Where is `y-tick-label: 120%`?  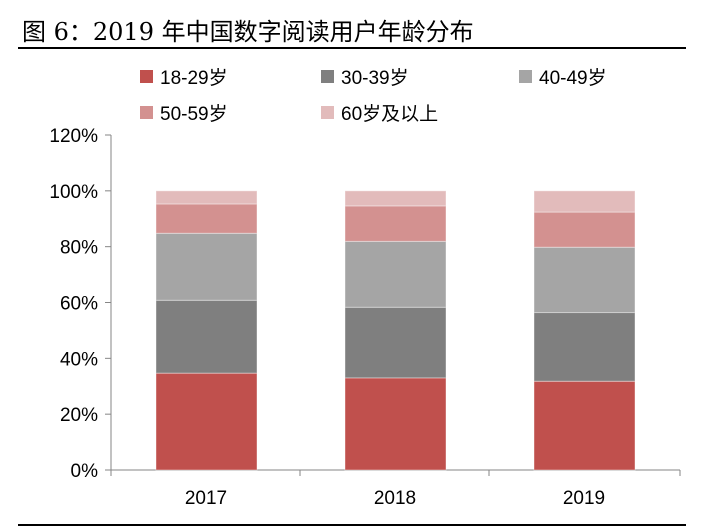 y-tick-label: 120% is located at coordinates (73, 136).